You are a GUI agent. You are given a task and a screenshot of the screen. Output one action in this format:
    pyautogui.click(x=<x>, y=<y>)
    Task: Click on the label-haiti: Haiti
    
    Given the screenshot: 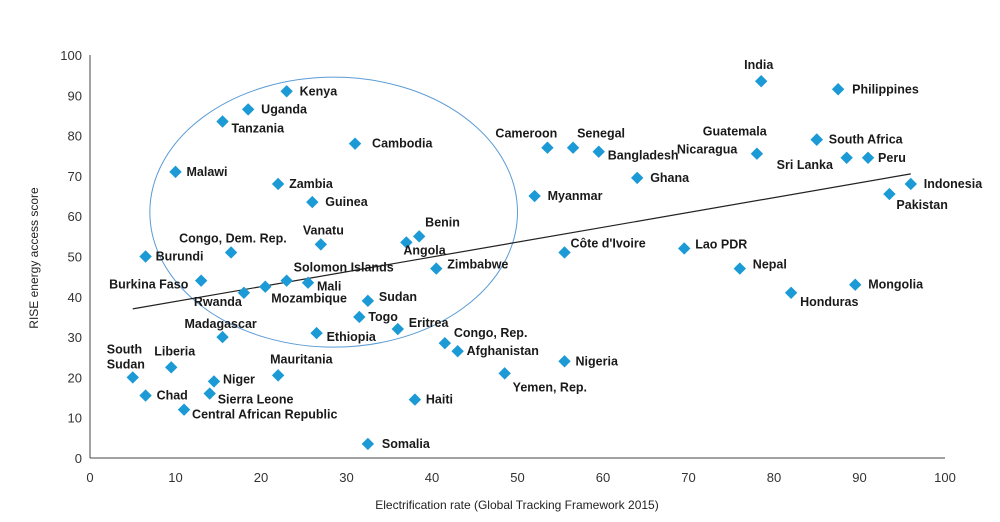 What is the action you would take?
    pyautogui.click(x=439, y=400)
    